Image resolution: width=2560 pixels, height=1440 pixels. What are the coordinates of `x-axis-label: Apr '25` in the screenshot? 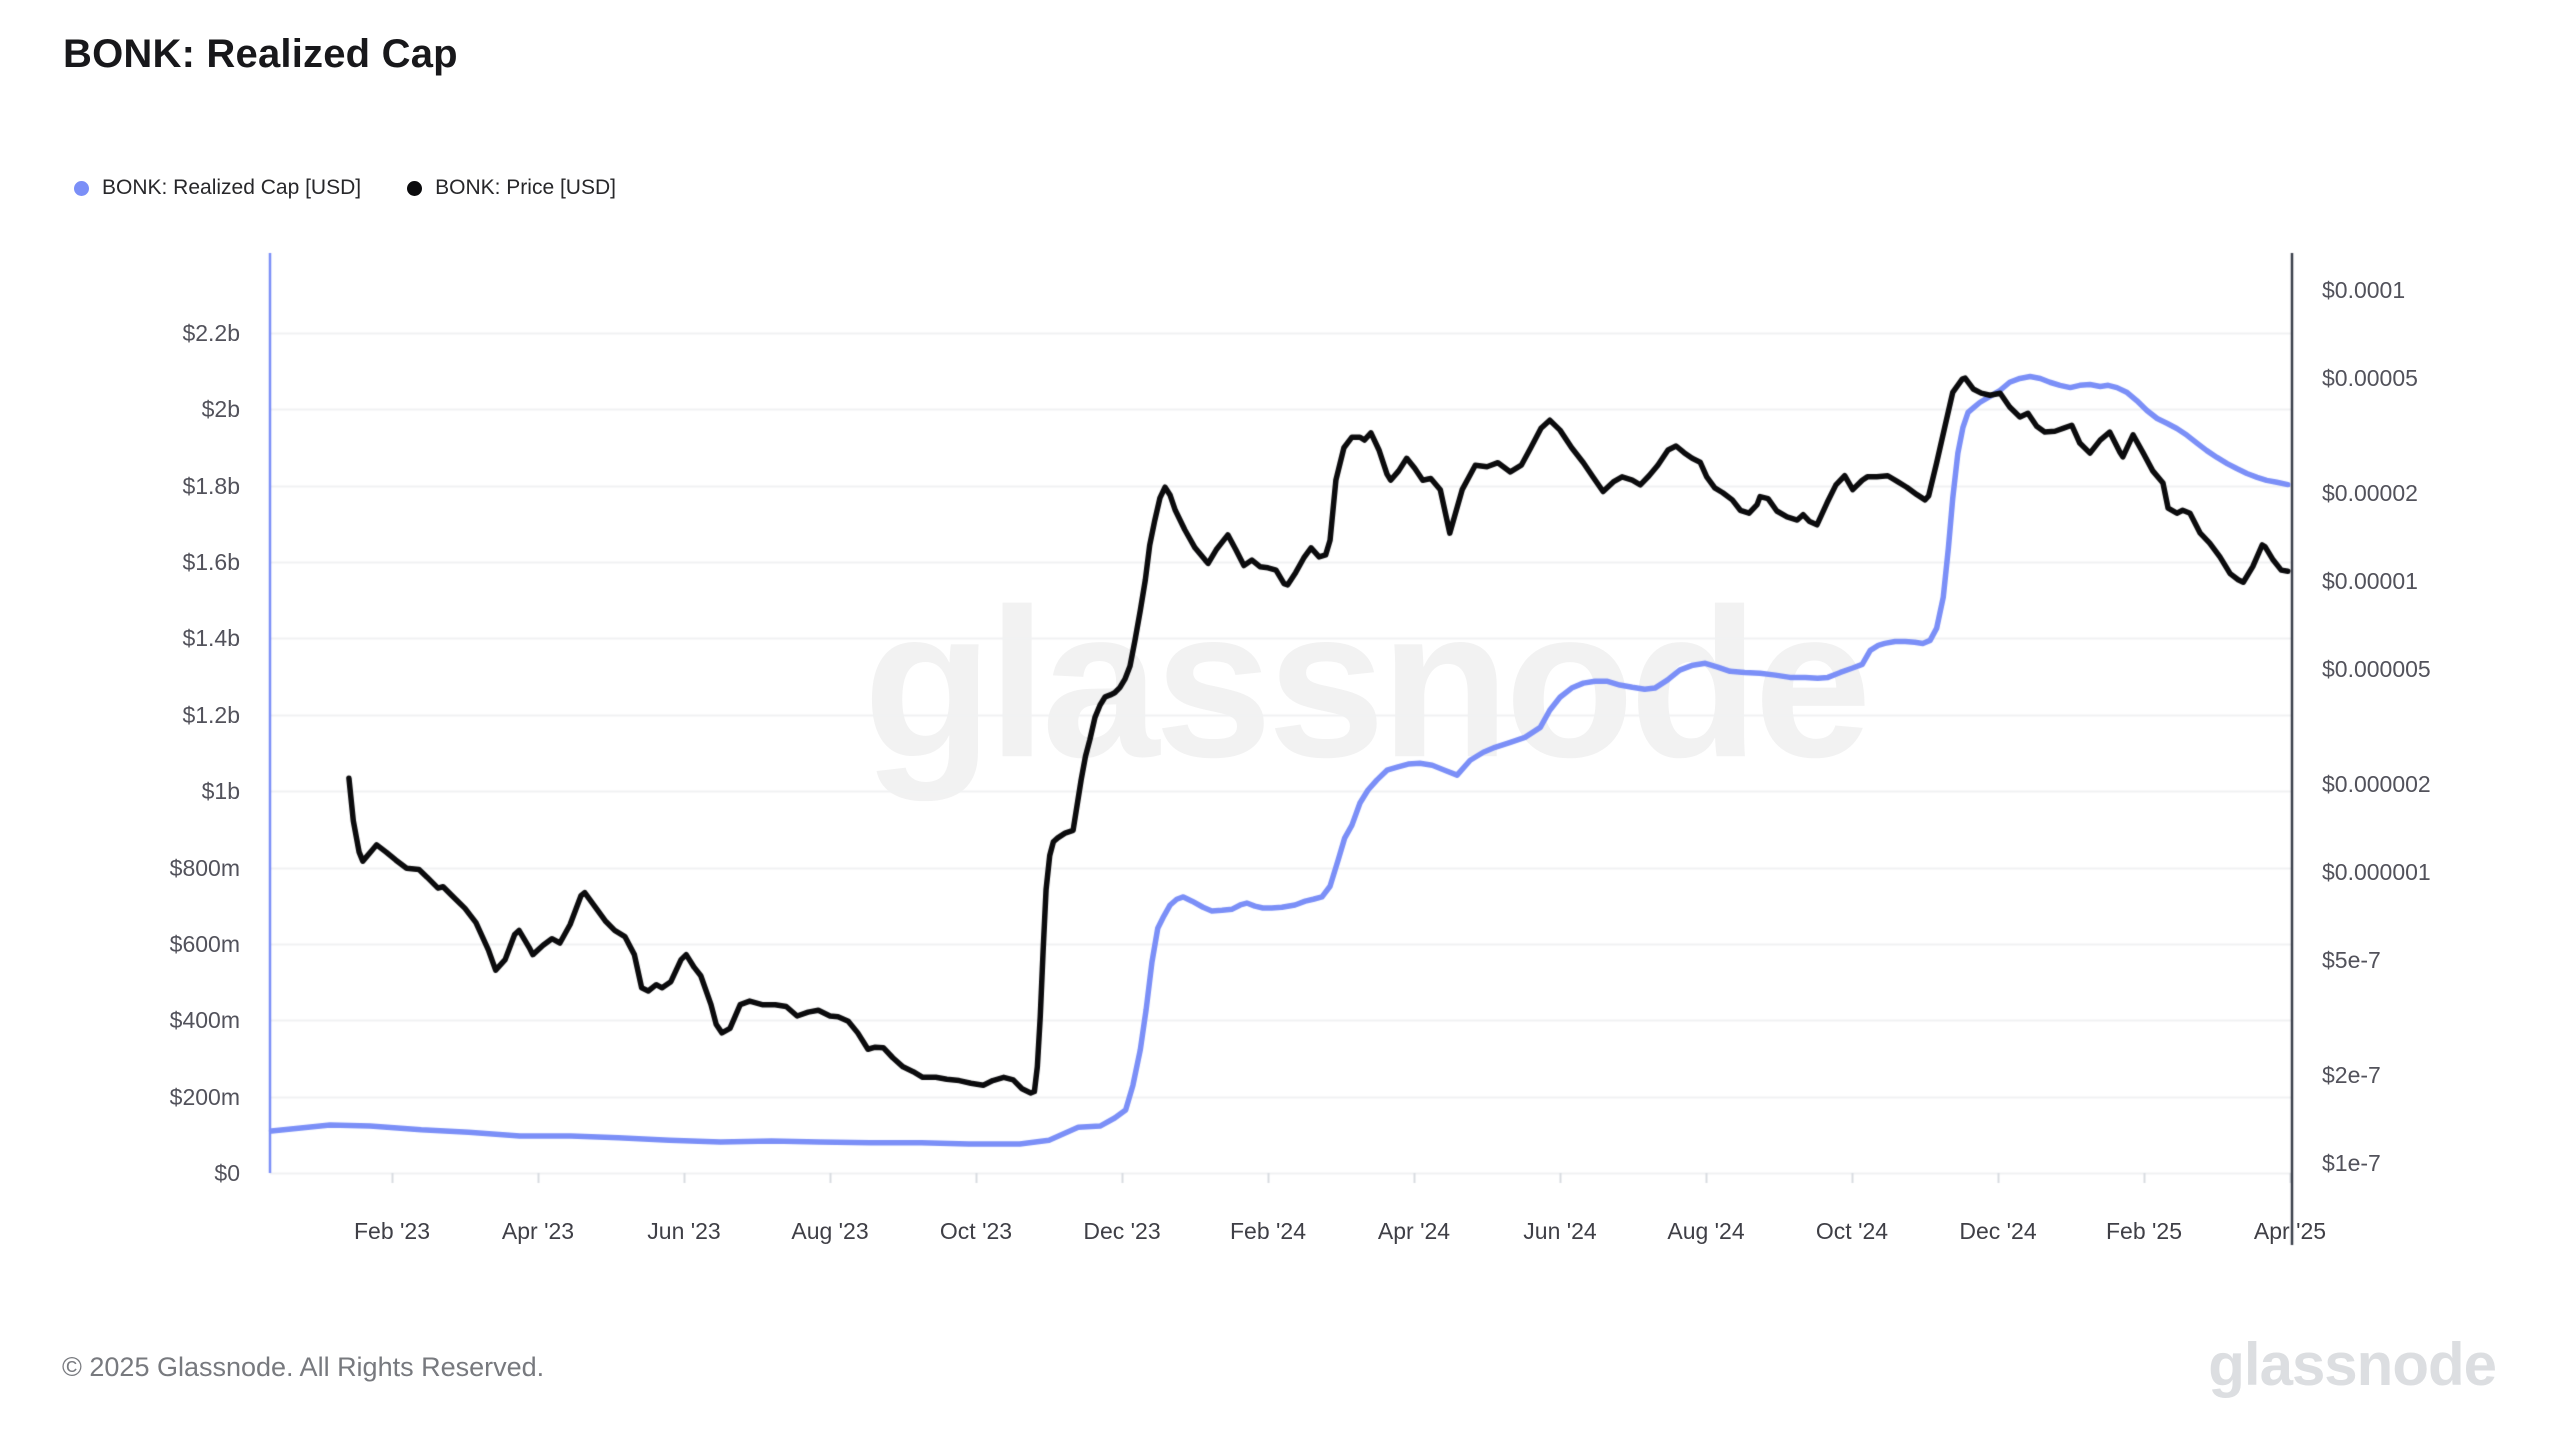 It's located at (2290, 1231).